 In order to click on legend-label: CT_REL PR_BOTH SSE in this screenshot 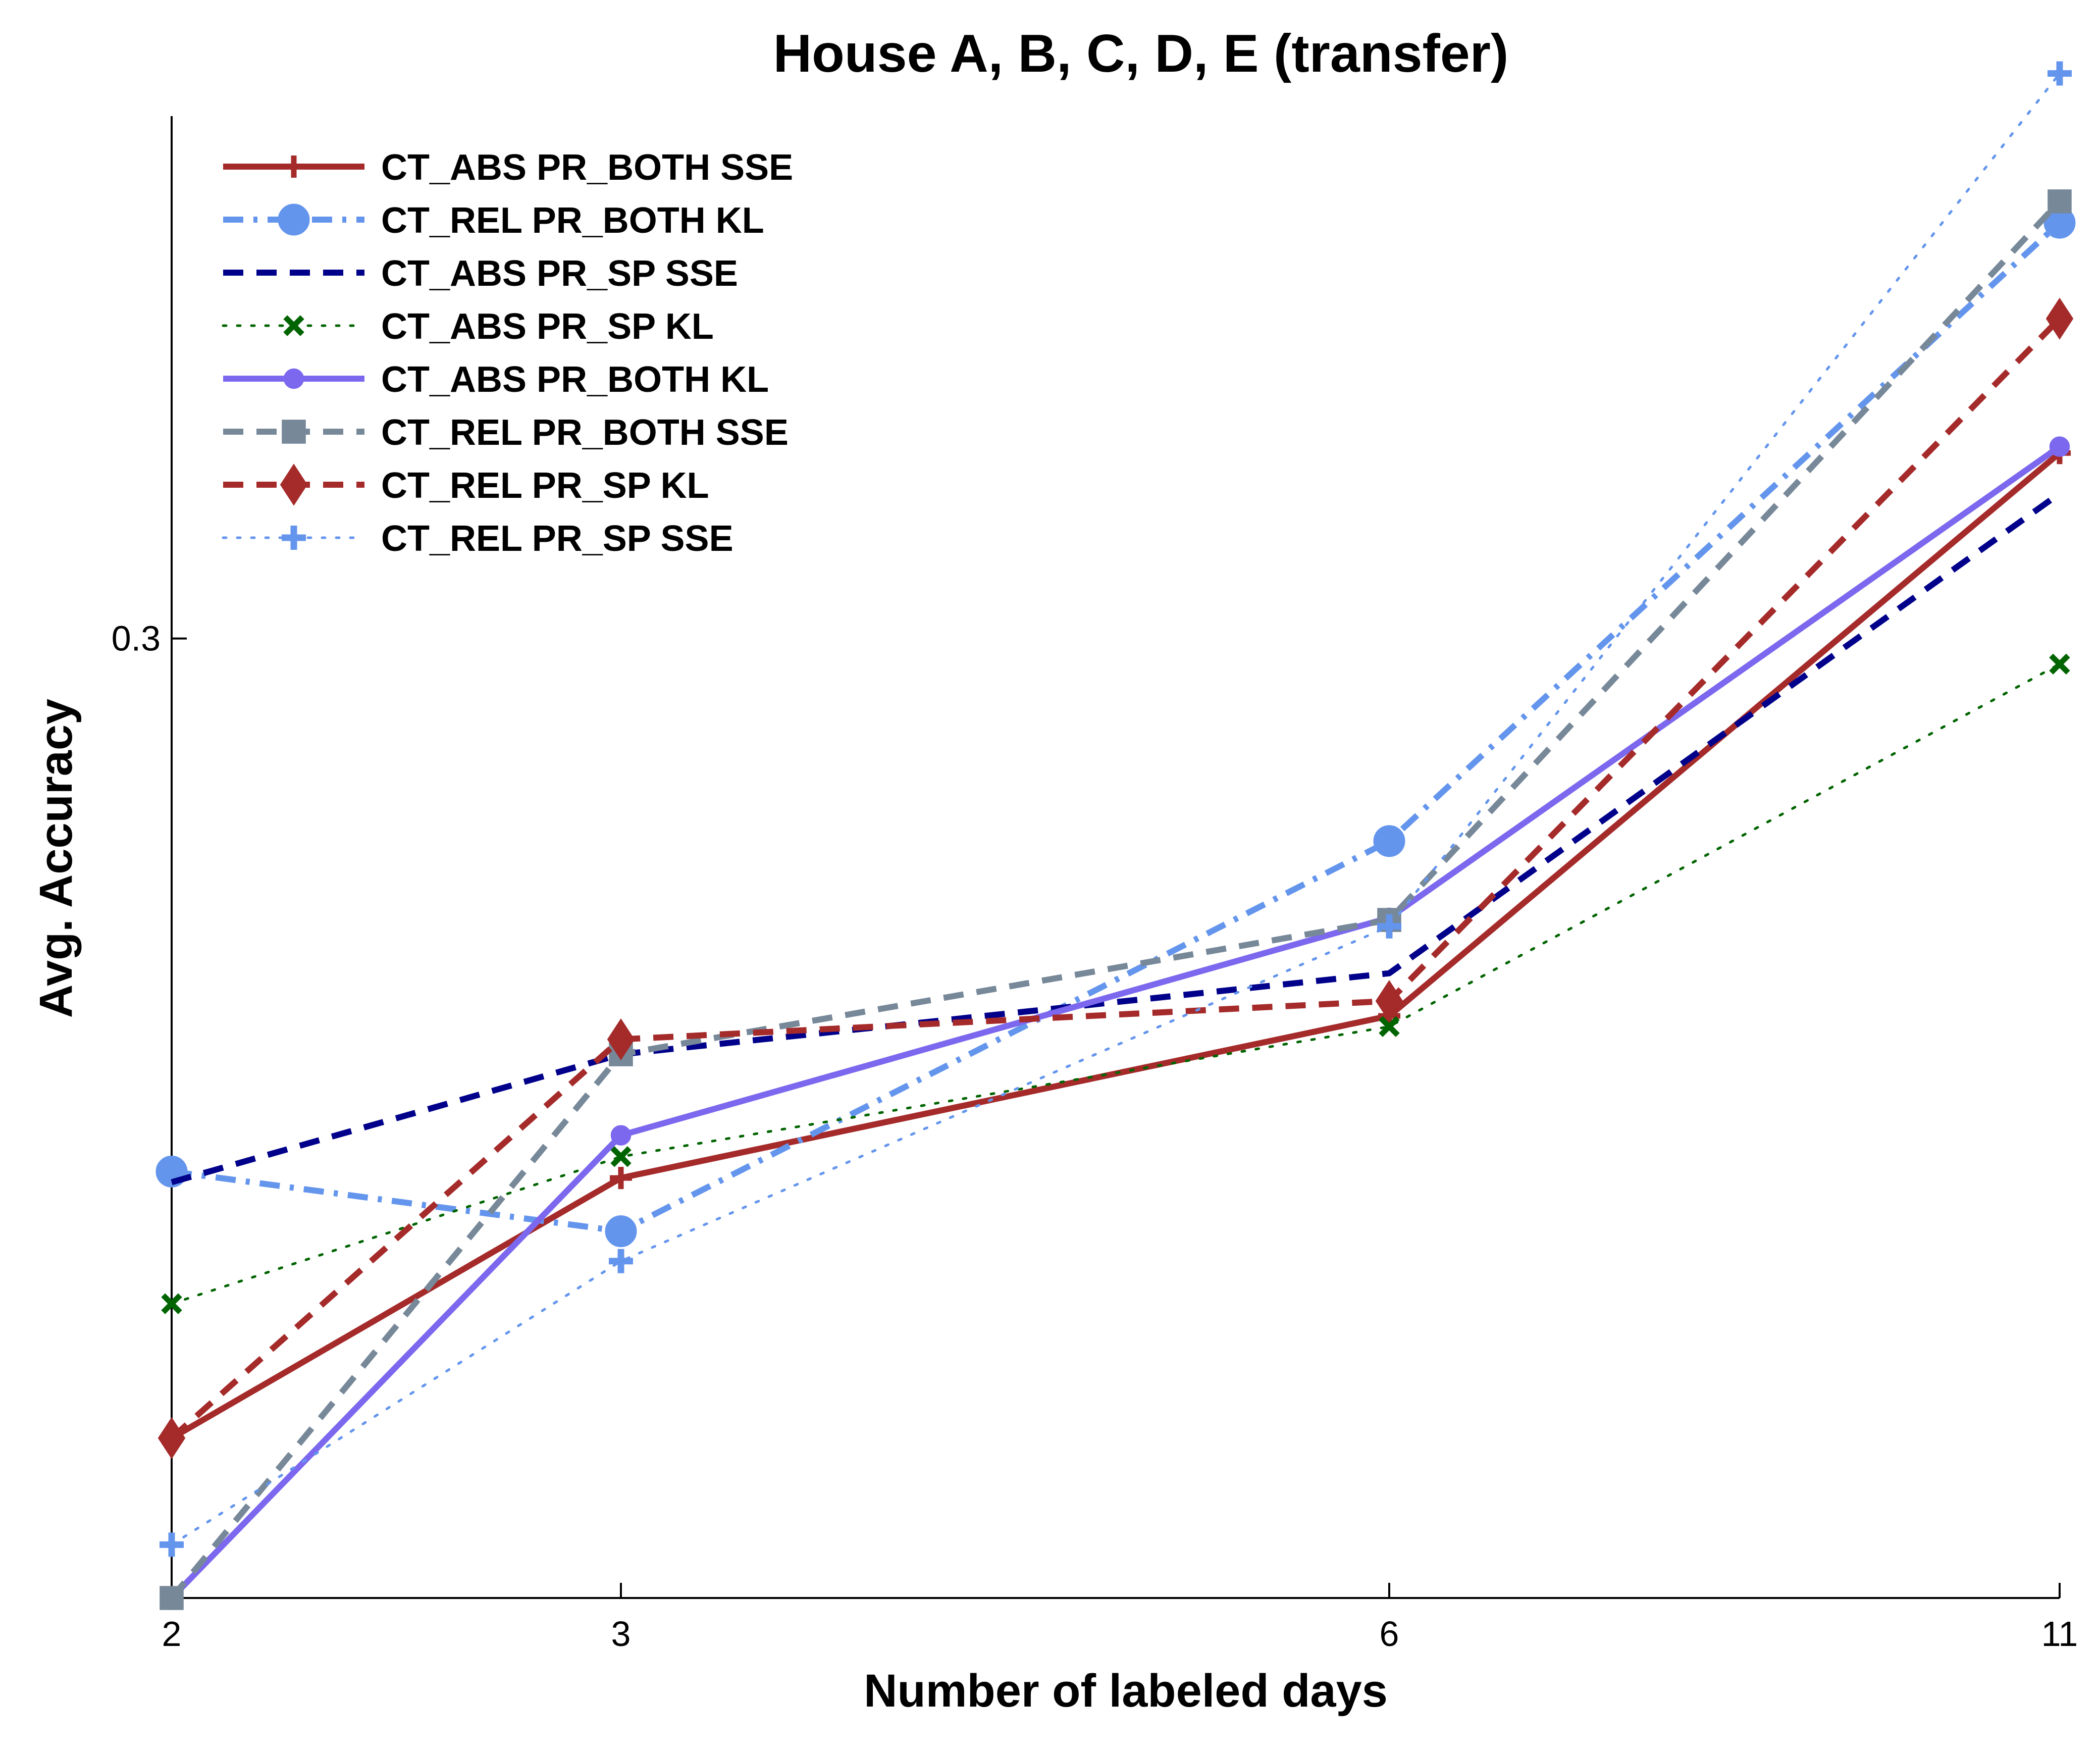, I will do `click(585, 433)`.